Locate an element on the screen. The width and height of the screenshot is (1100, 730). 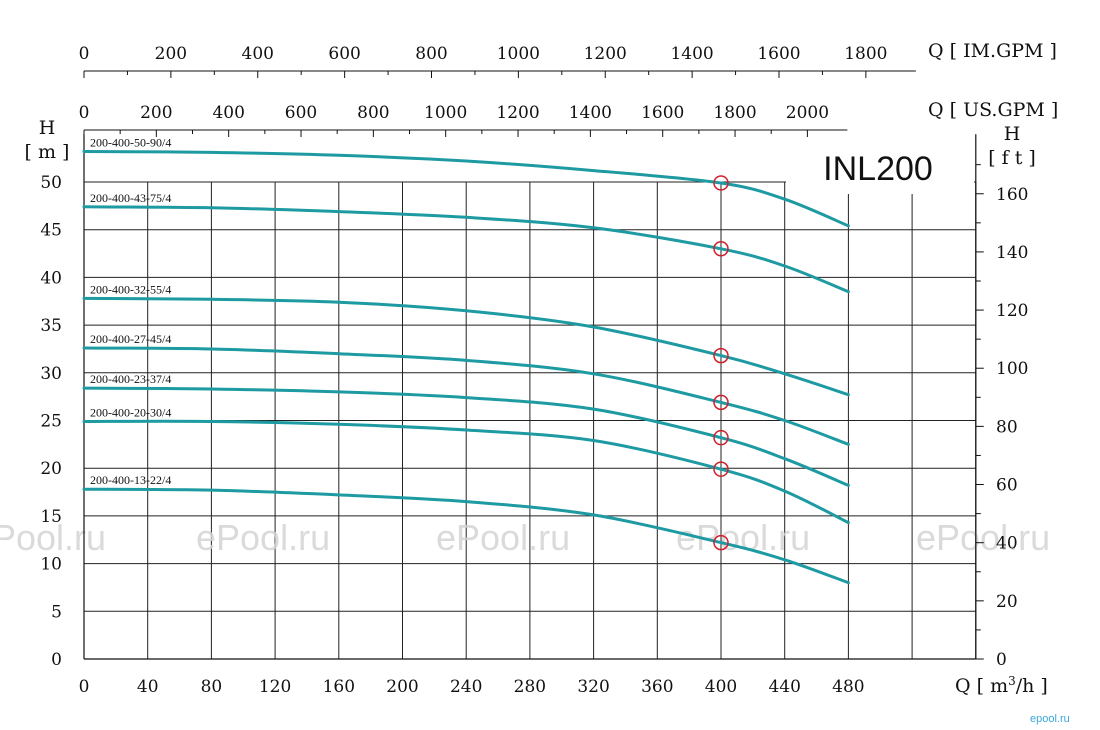
curve-label: 200-400-20-30/4 is located at coordinates (130, 412).